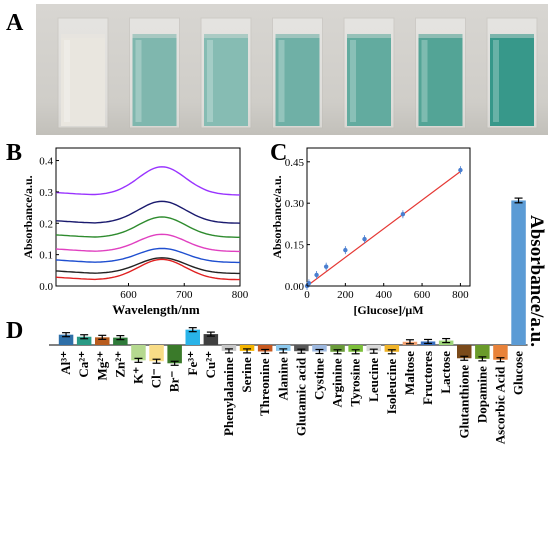  I want to click on y-tick-label: 0.15, so click(295, 246).